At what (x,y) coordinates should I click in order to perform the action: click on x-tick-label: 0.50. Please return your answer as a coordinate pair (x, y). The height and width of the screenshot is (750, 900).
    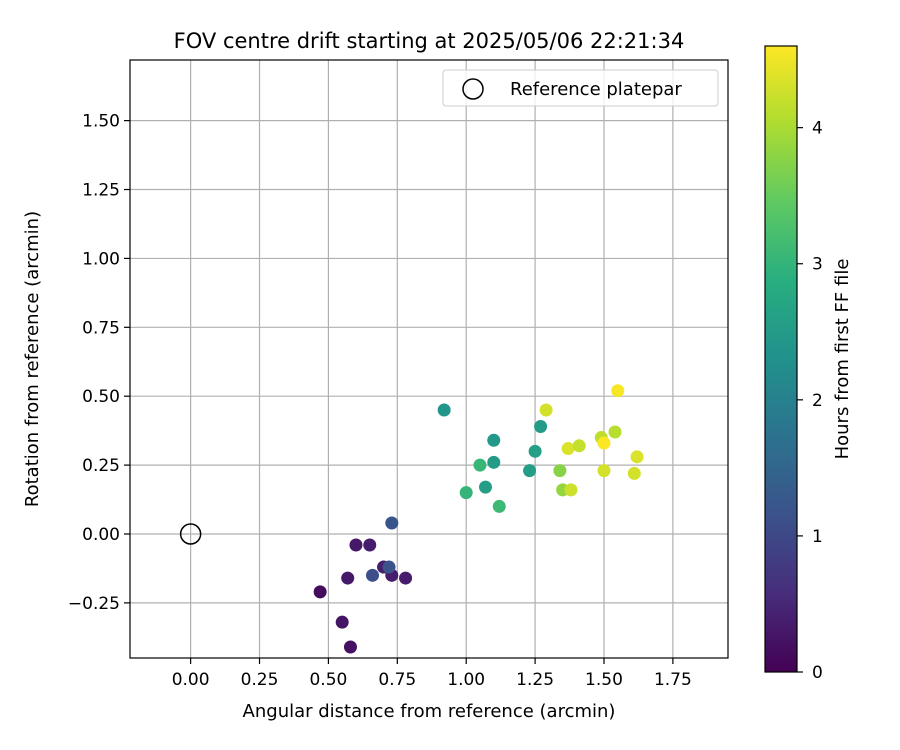
    Looking at the image, I should click on (328, 680).